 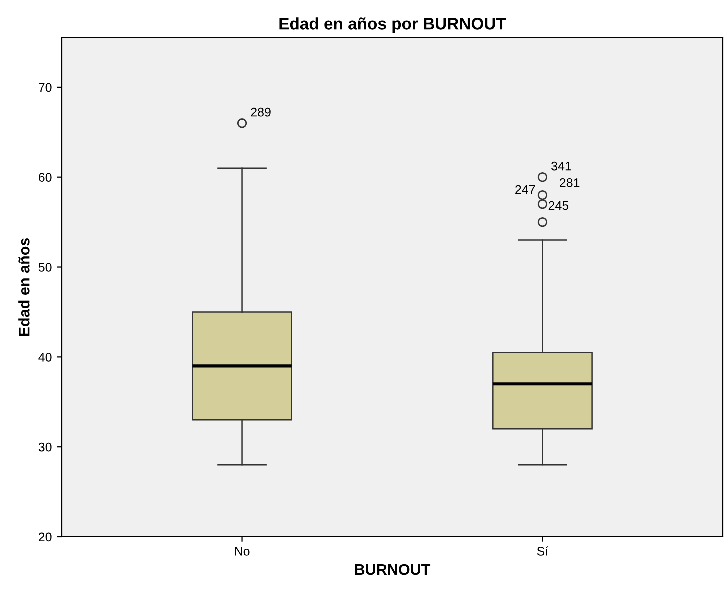 What do you see at coordinates (45, 447) in the screenshot?
I see `y-tick-label: 30` at bounding box center [45, 447].